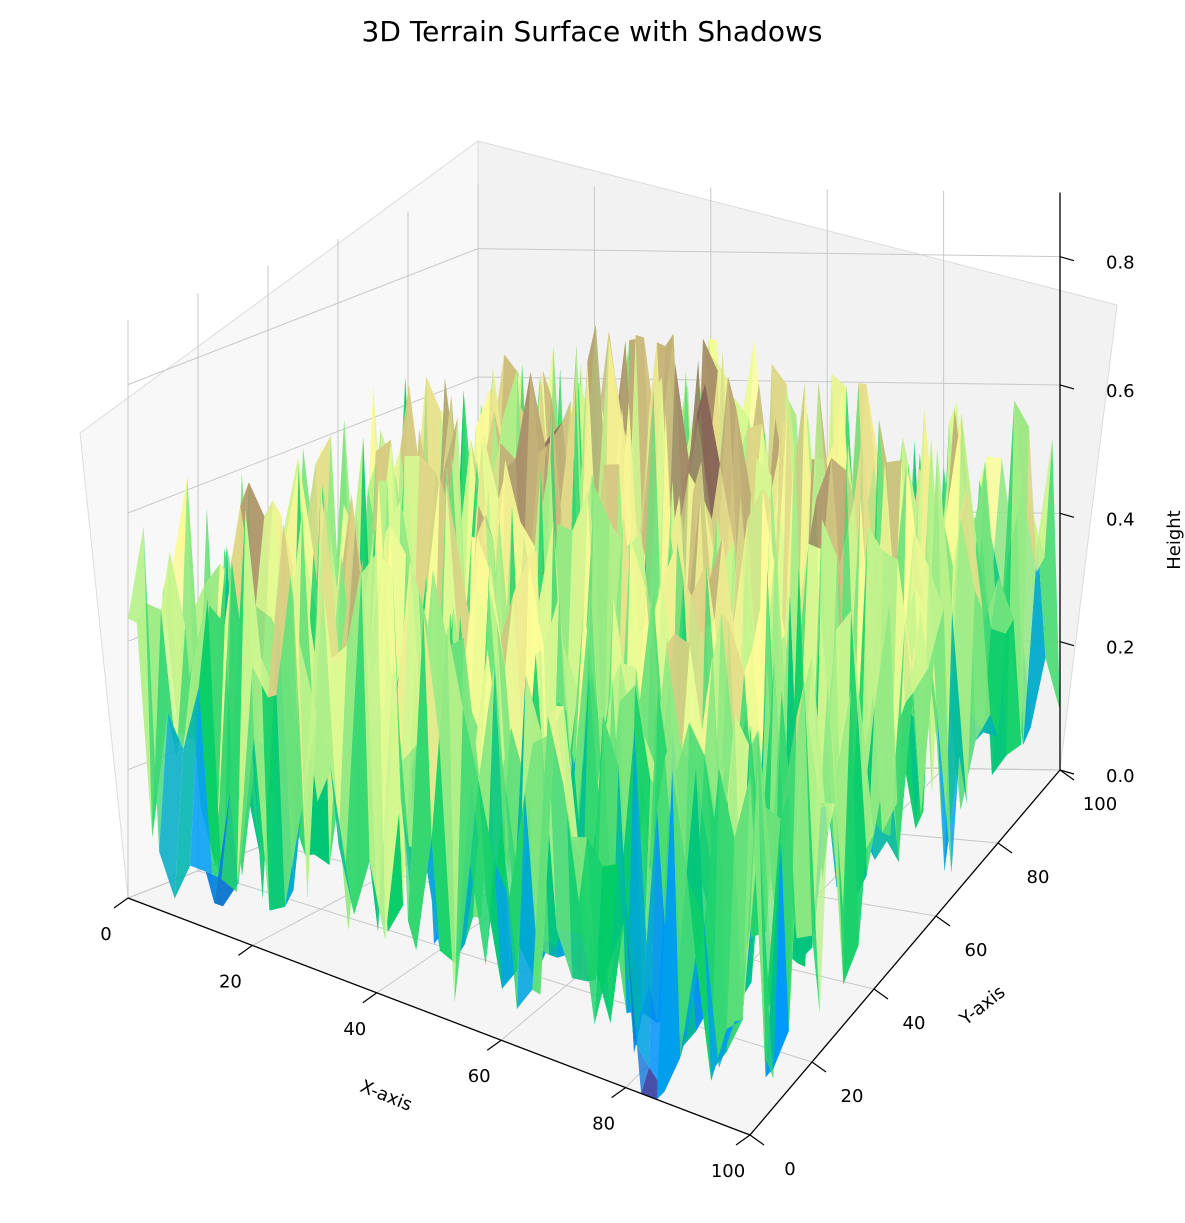  What do you see at coordinates (728, 1171) in the screenshot?
I see `x-tick-label: 100` at bounding box center [728, 1171].